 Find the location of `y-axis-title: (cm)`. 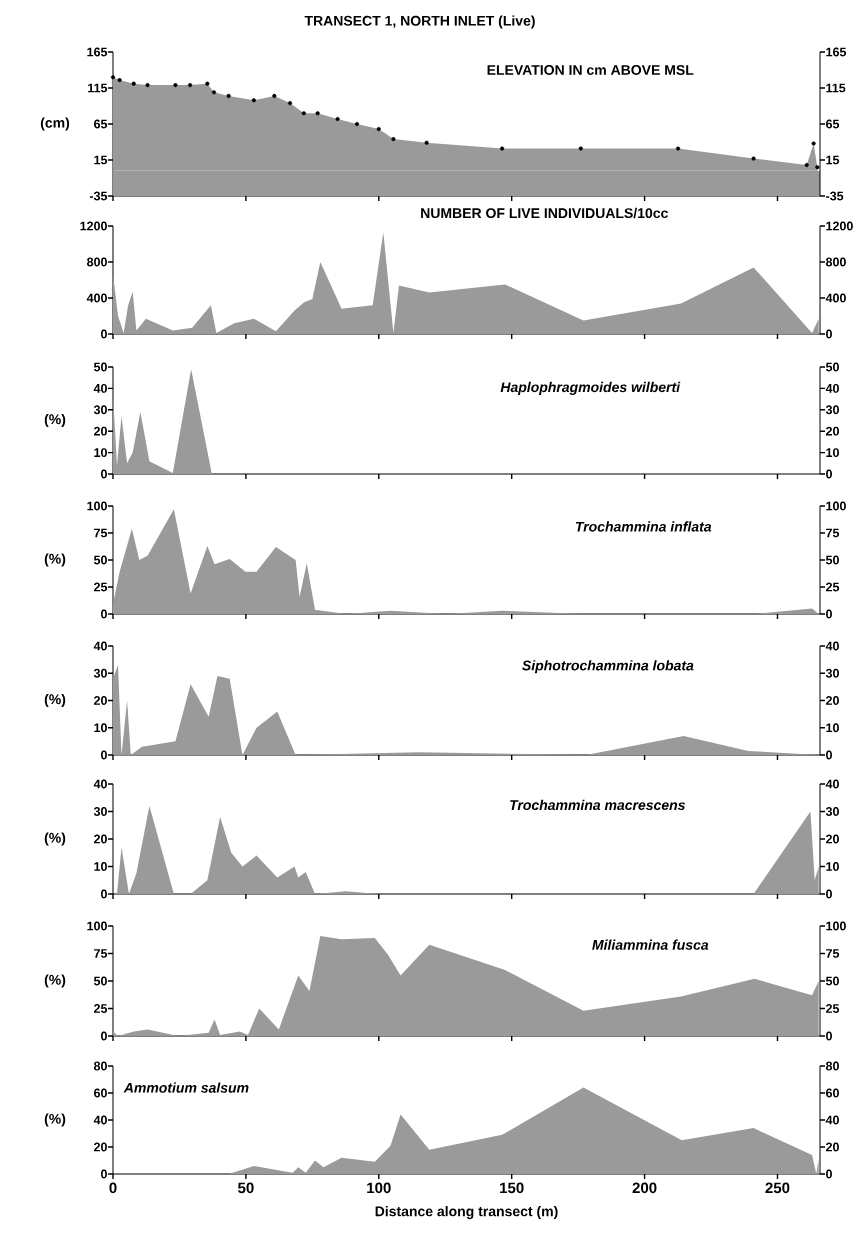

y-axis-title: (cm) is located at coordinates (55, 124).